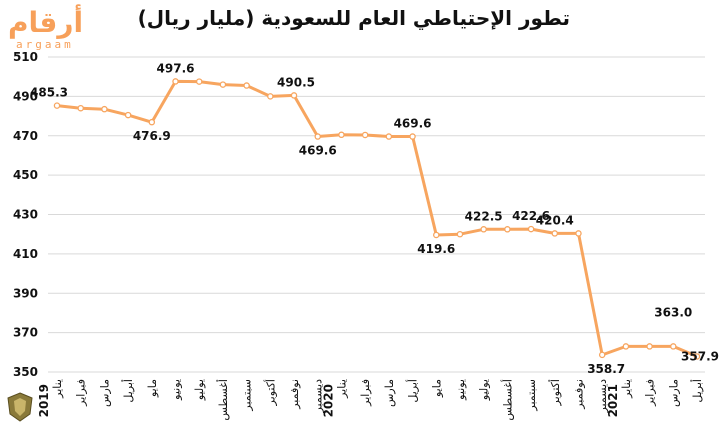 The height and width of the screenshot is (431, 724). What do you see at coordinates (25, 175) in the screenshot?
I see `y-tick-label: 450` at bounding box center [25, 175].